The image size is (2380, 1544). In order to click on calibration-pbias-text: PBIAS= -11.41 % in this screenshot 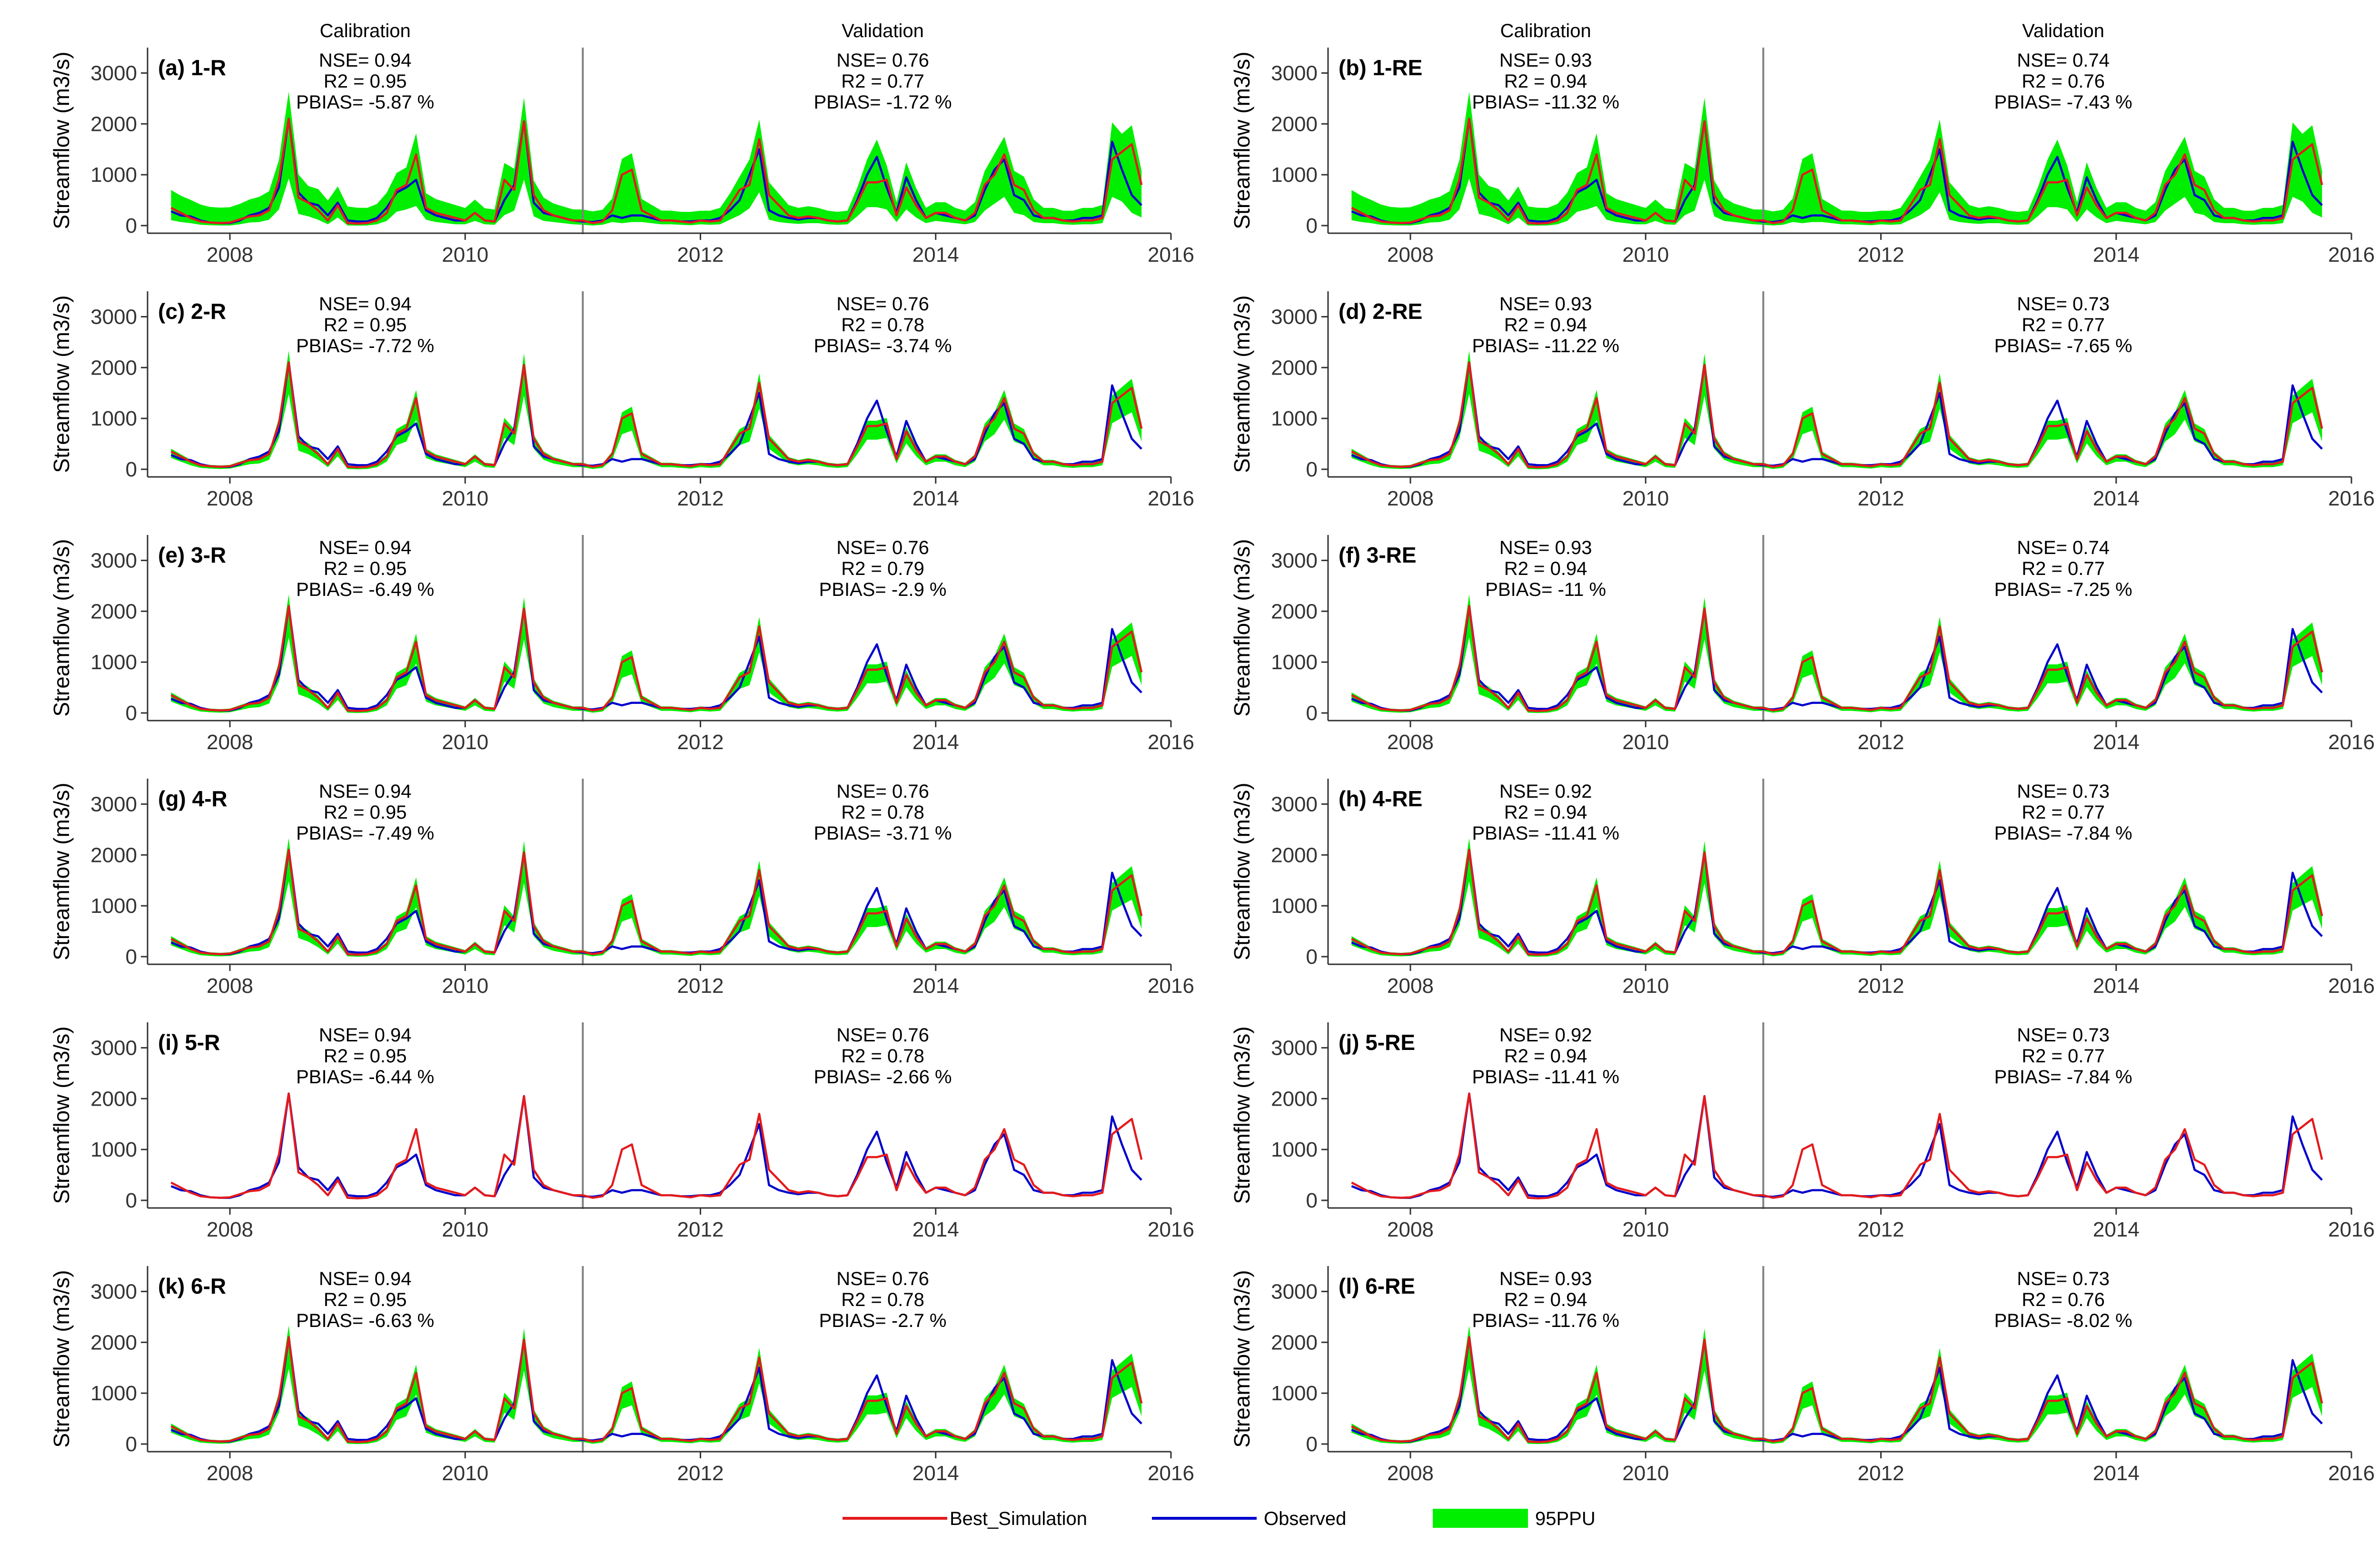, I will do `click(1545, 1077)`.